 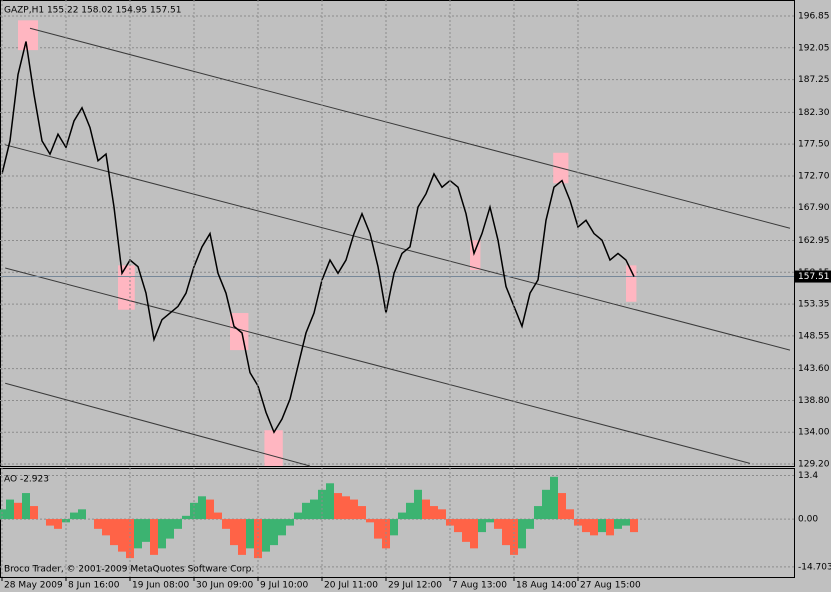 I want to click on indicator-title: AO -2.923, so click(x=26, y=480).